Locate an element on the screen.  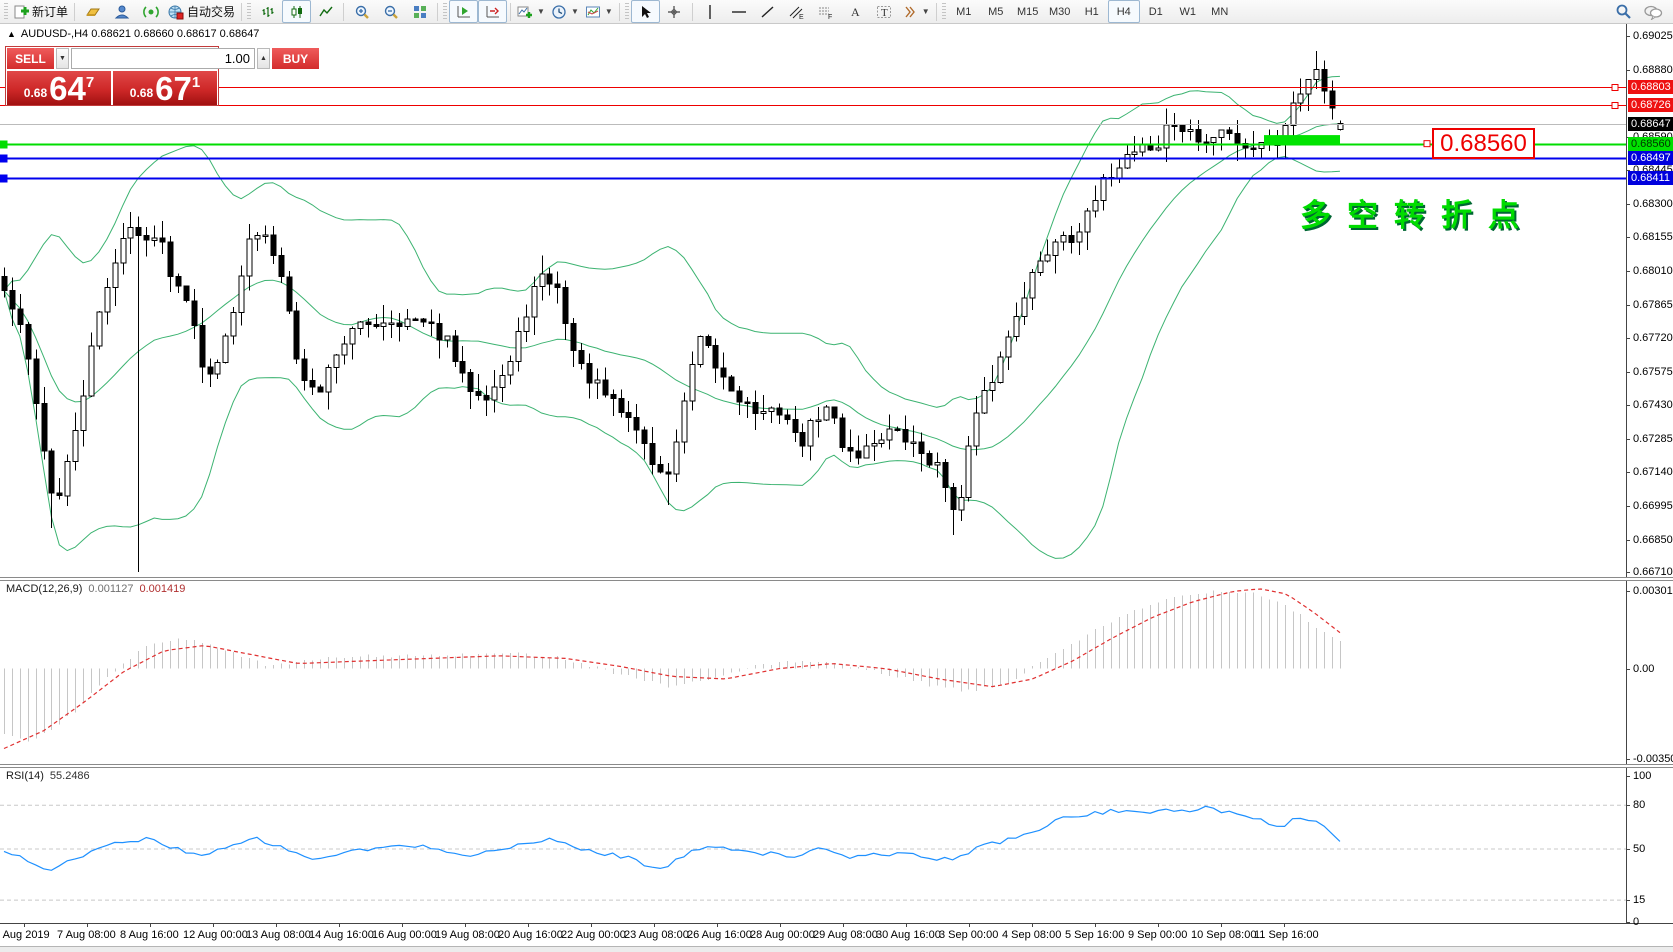
data-folder-icon is located at coordinates (92, 12).